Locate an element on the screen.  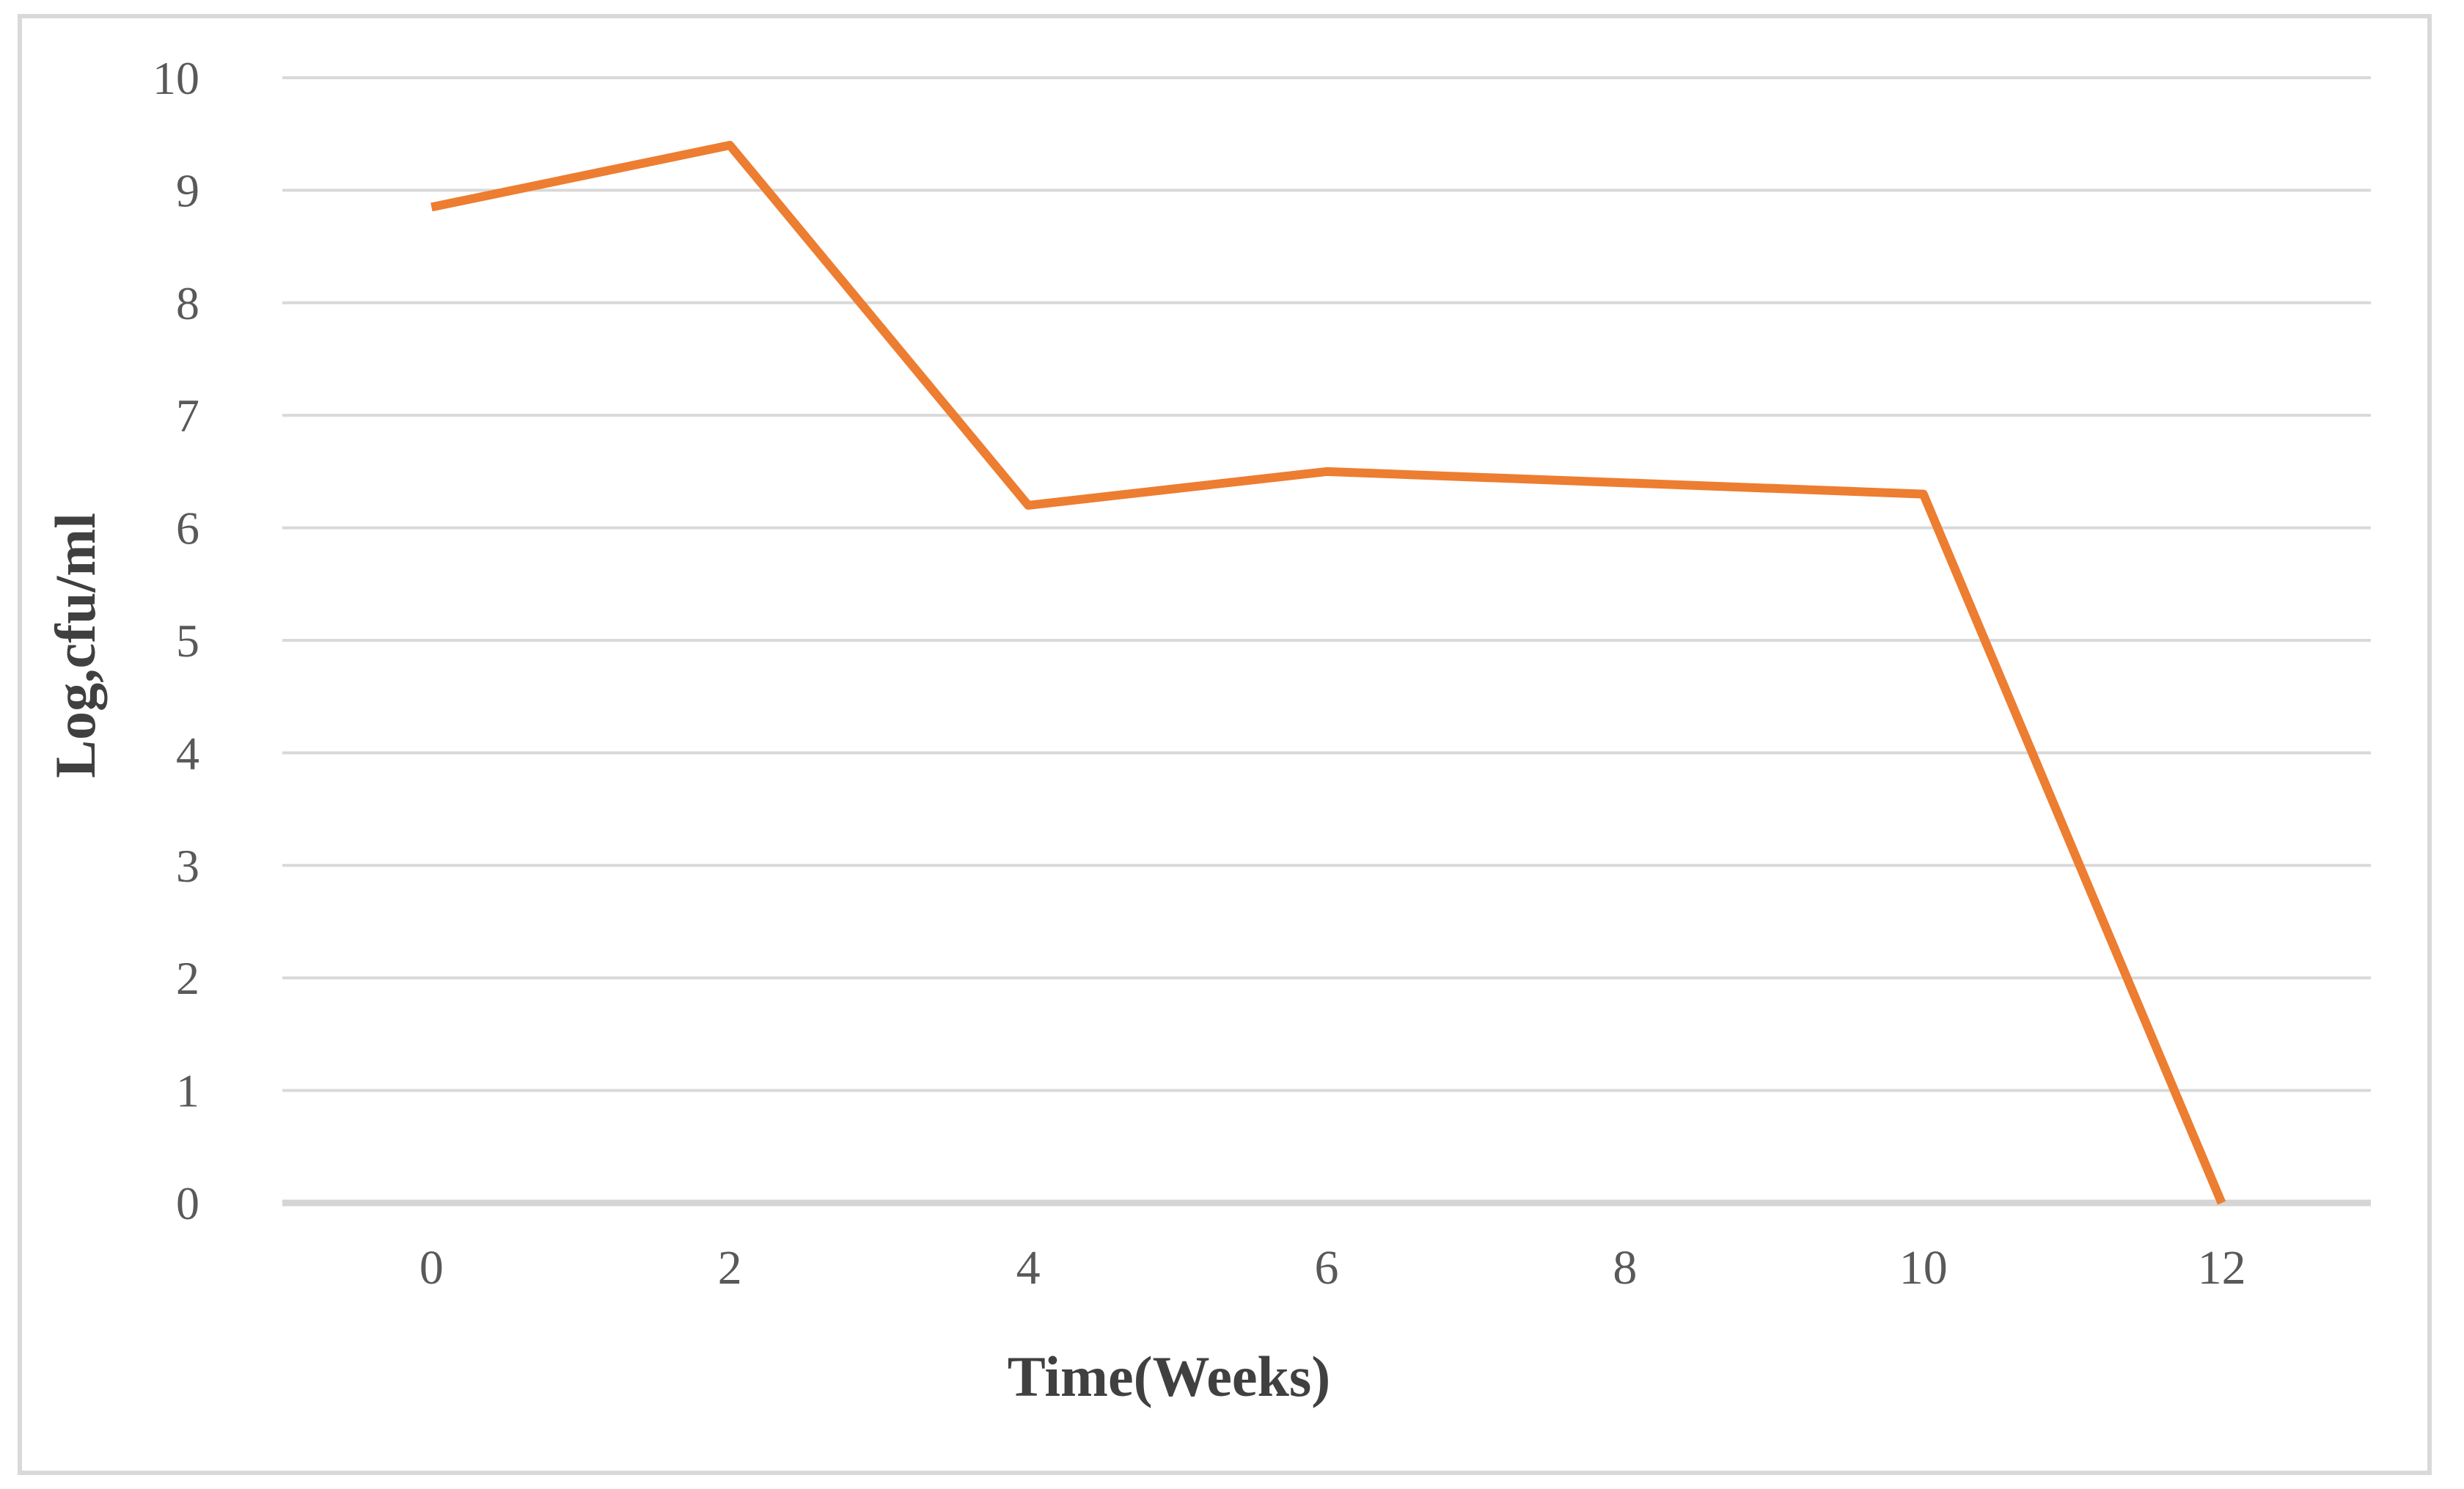
x-tick-label: 10 is located at coordinates (1923, 1268).